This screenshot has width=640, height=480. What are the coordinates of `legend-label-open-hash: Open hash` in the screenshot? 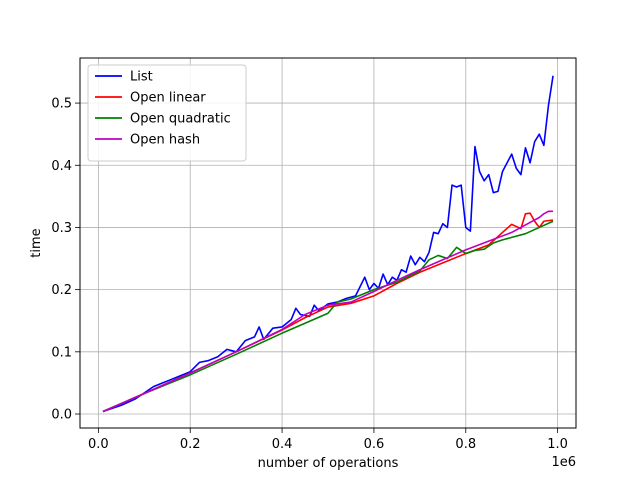 It's located at (165, 140).